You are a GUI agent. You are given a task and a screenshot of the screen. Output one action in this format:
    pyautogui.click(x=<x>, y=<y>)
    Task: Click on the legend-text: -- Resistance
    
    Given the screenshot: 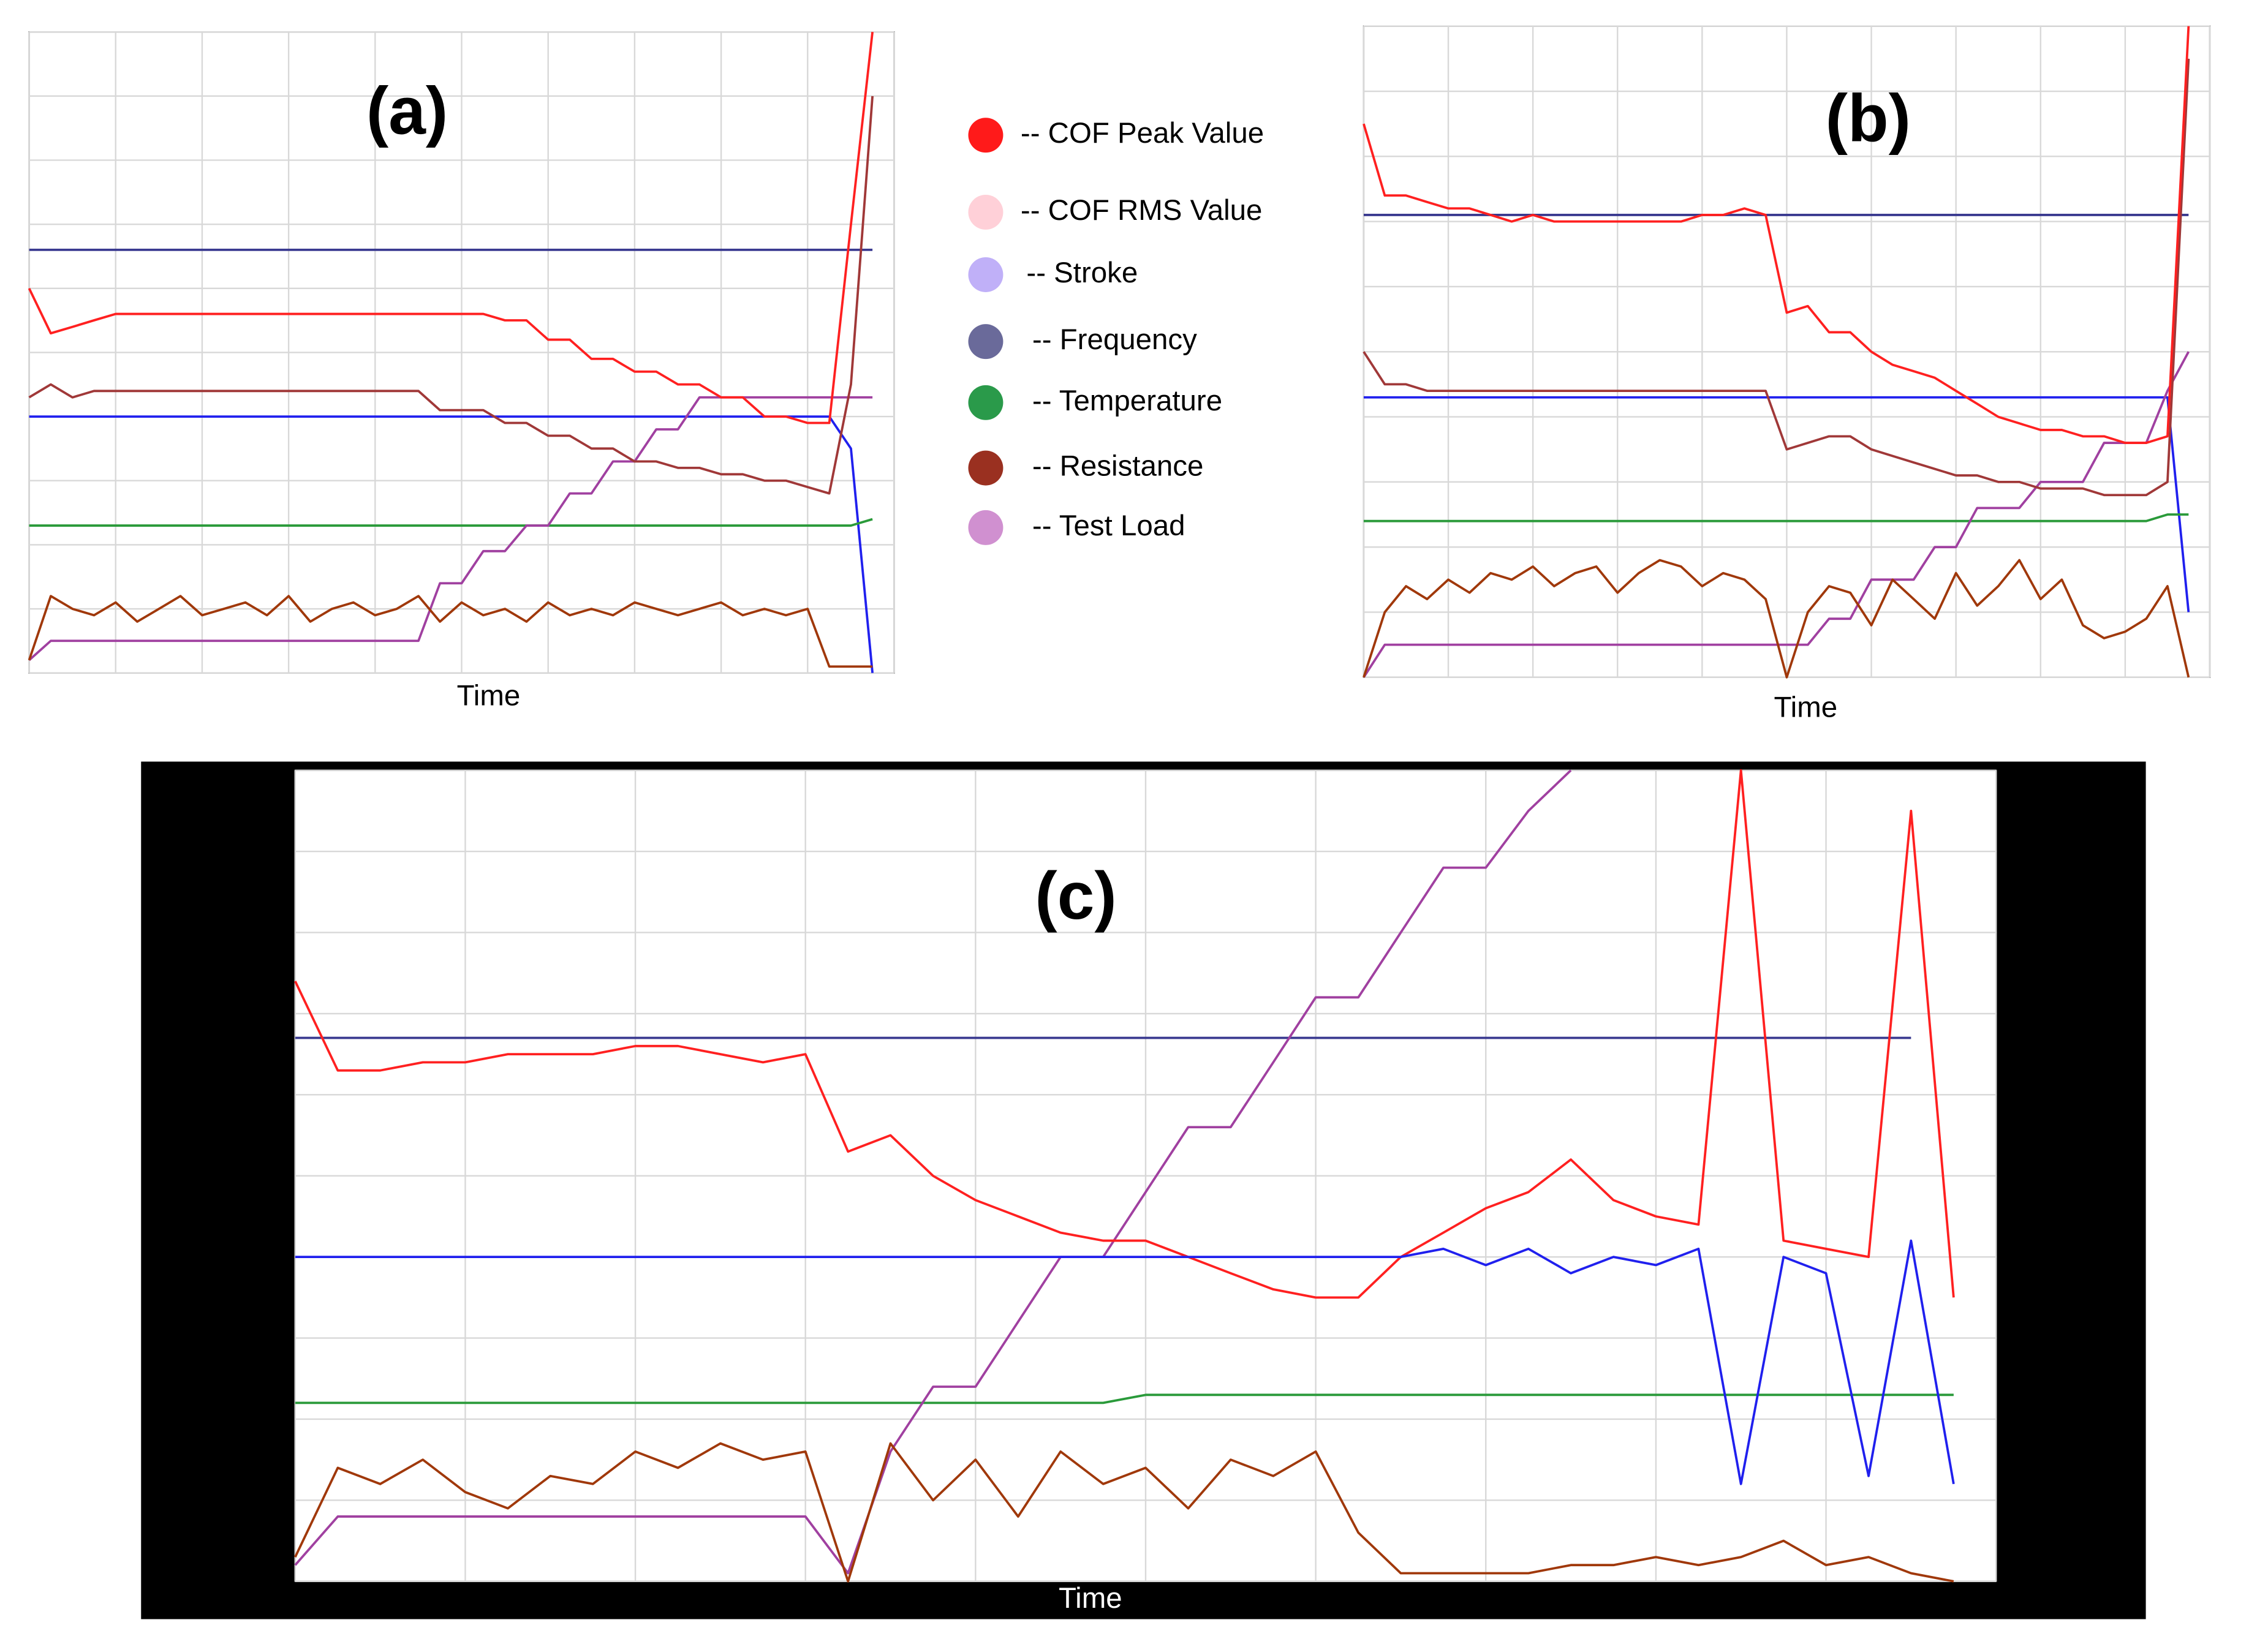 What is the action you would take?
    pyautogui.click(x=1118, y=466)
    